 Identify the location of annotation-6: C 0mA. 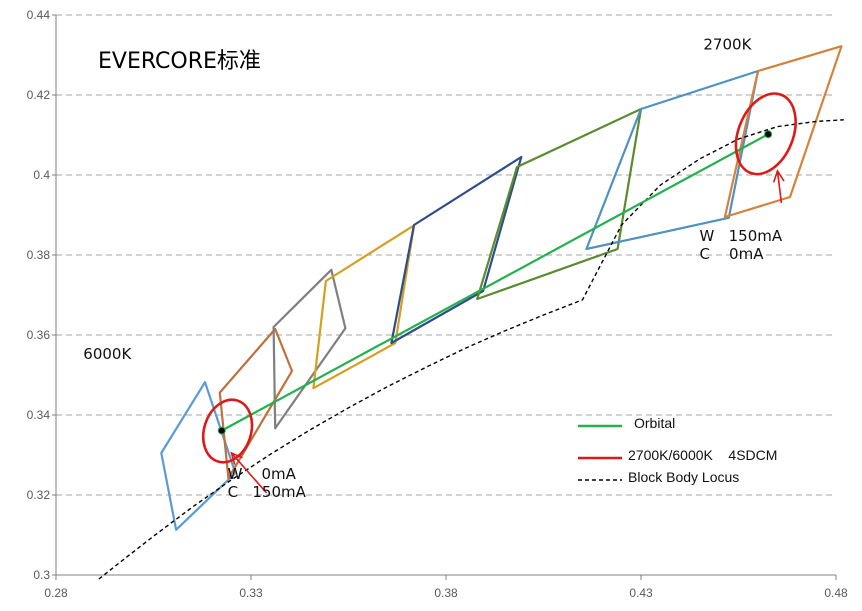
(732, 254).